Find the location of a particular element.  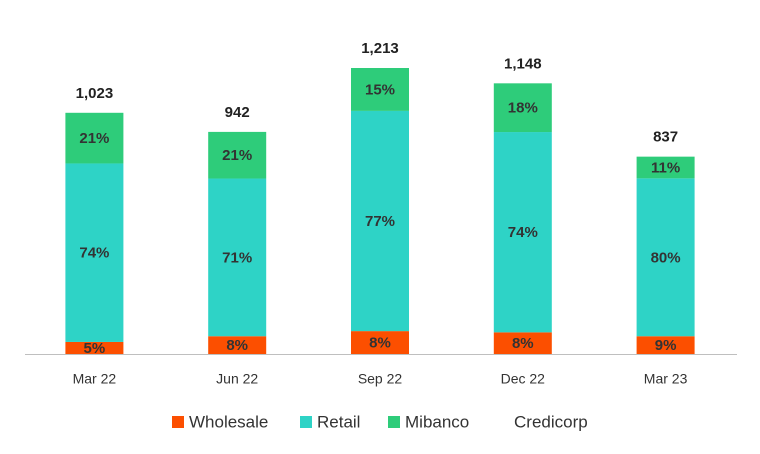

segment-label: 15% is located at coordinates (380, 89).